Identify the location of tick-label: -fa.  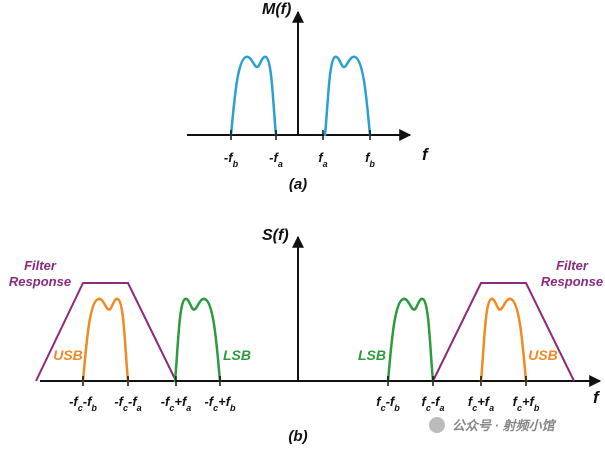
(276, 159).